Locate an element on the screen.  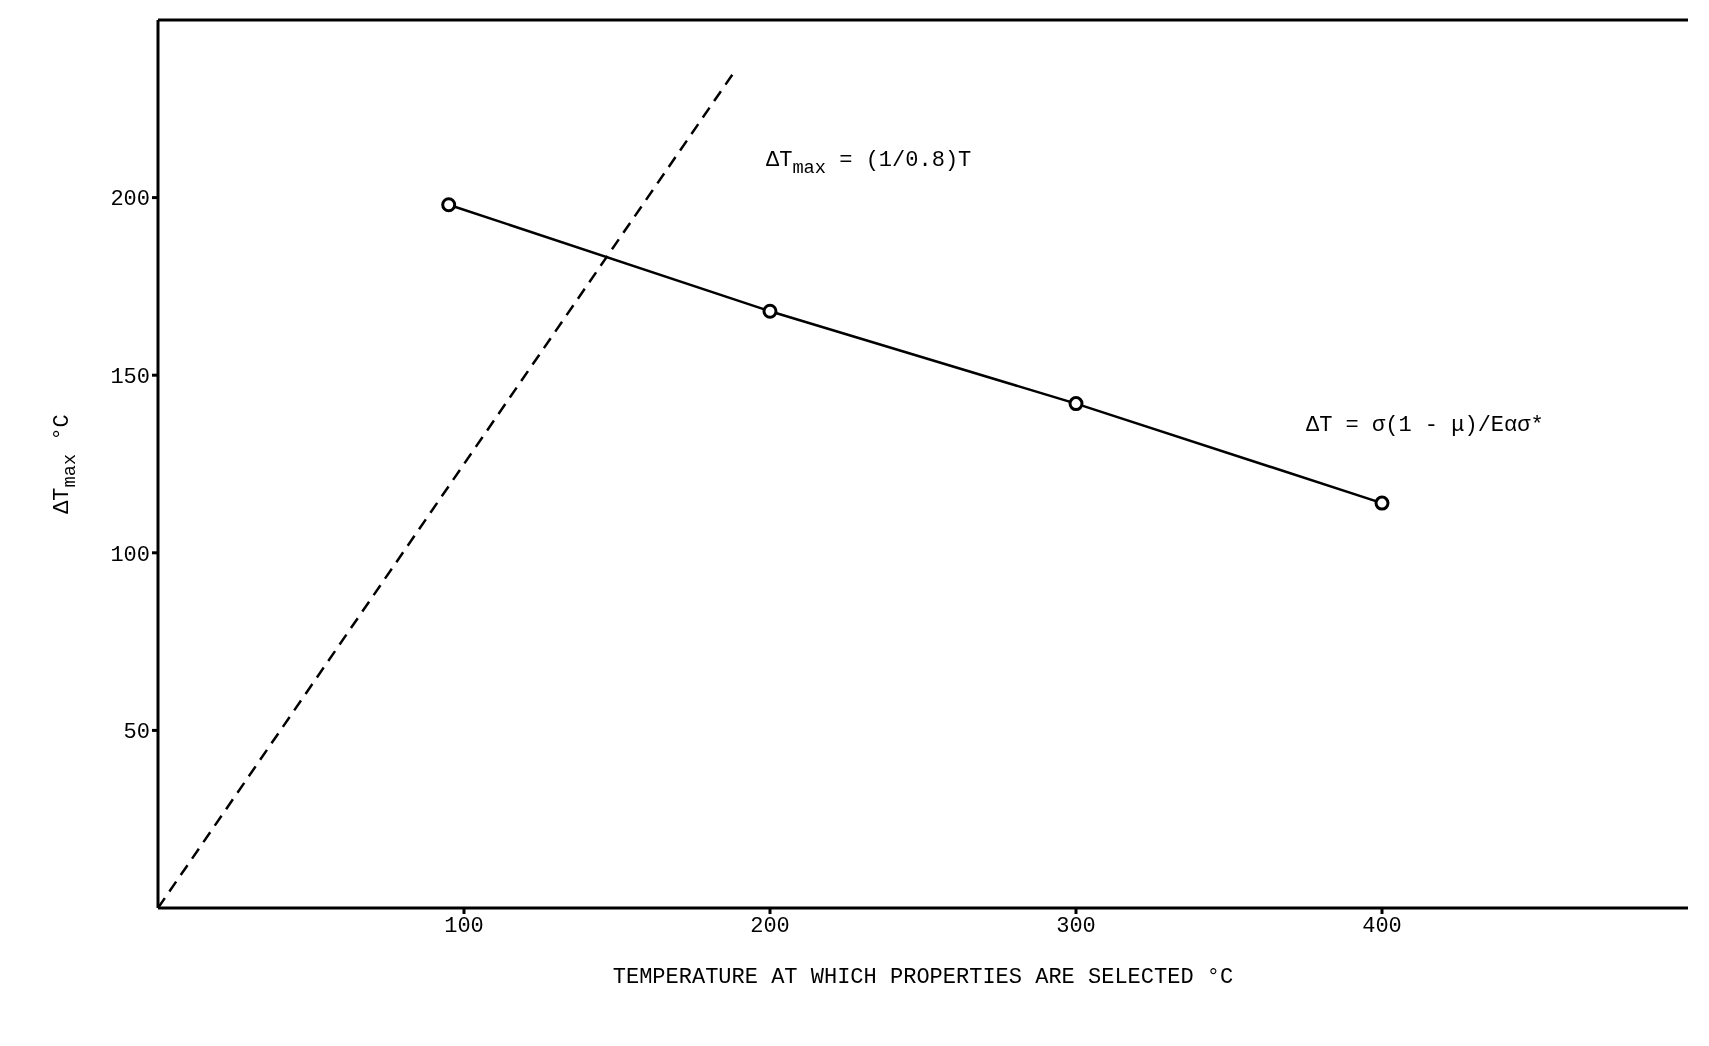
annotation: ΔT = σ(1 - μ)/Eασ* is located at coordinates (1425, 425).